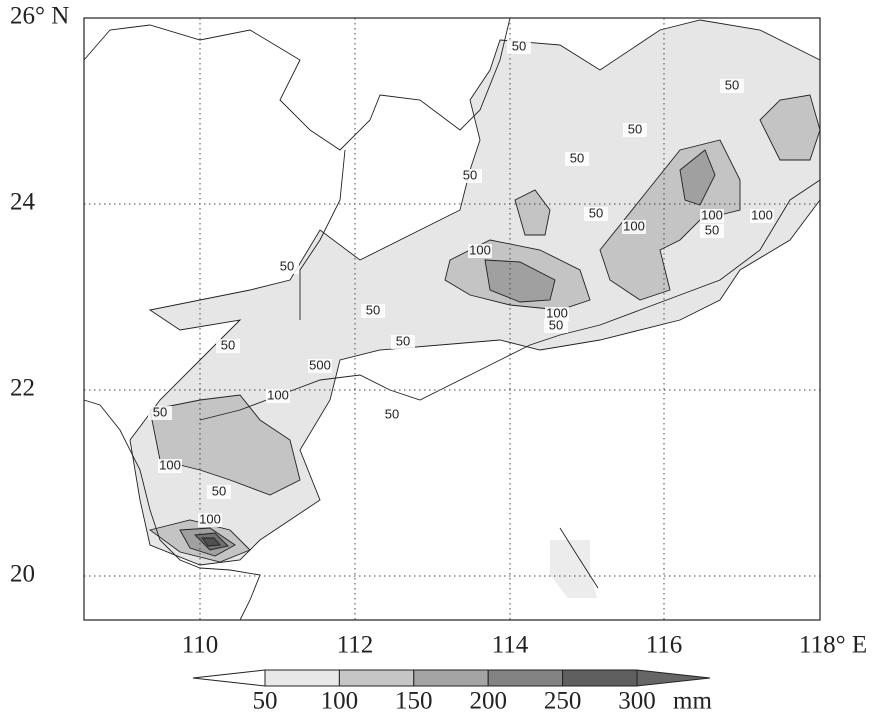 This screenshot has height=722, width=884. What do you see at coordinates (23, 202) in the screenshot?
I see `lat-label: 24` at bounding box center [23, 202].